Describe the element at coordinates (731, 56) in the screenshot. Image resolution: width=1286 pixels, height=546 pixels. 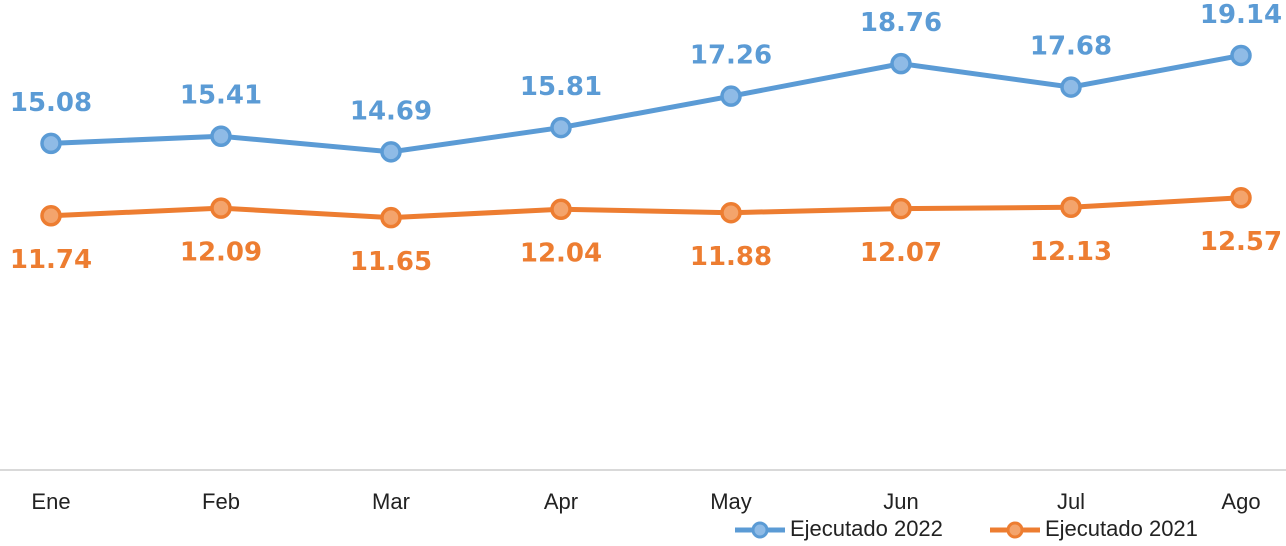
I see `data-label: 17.26` at that location.